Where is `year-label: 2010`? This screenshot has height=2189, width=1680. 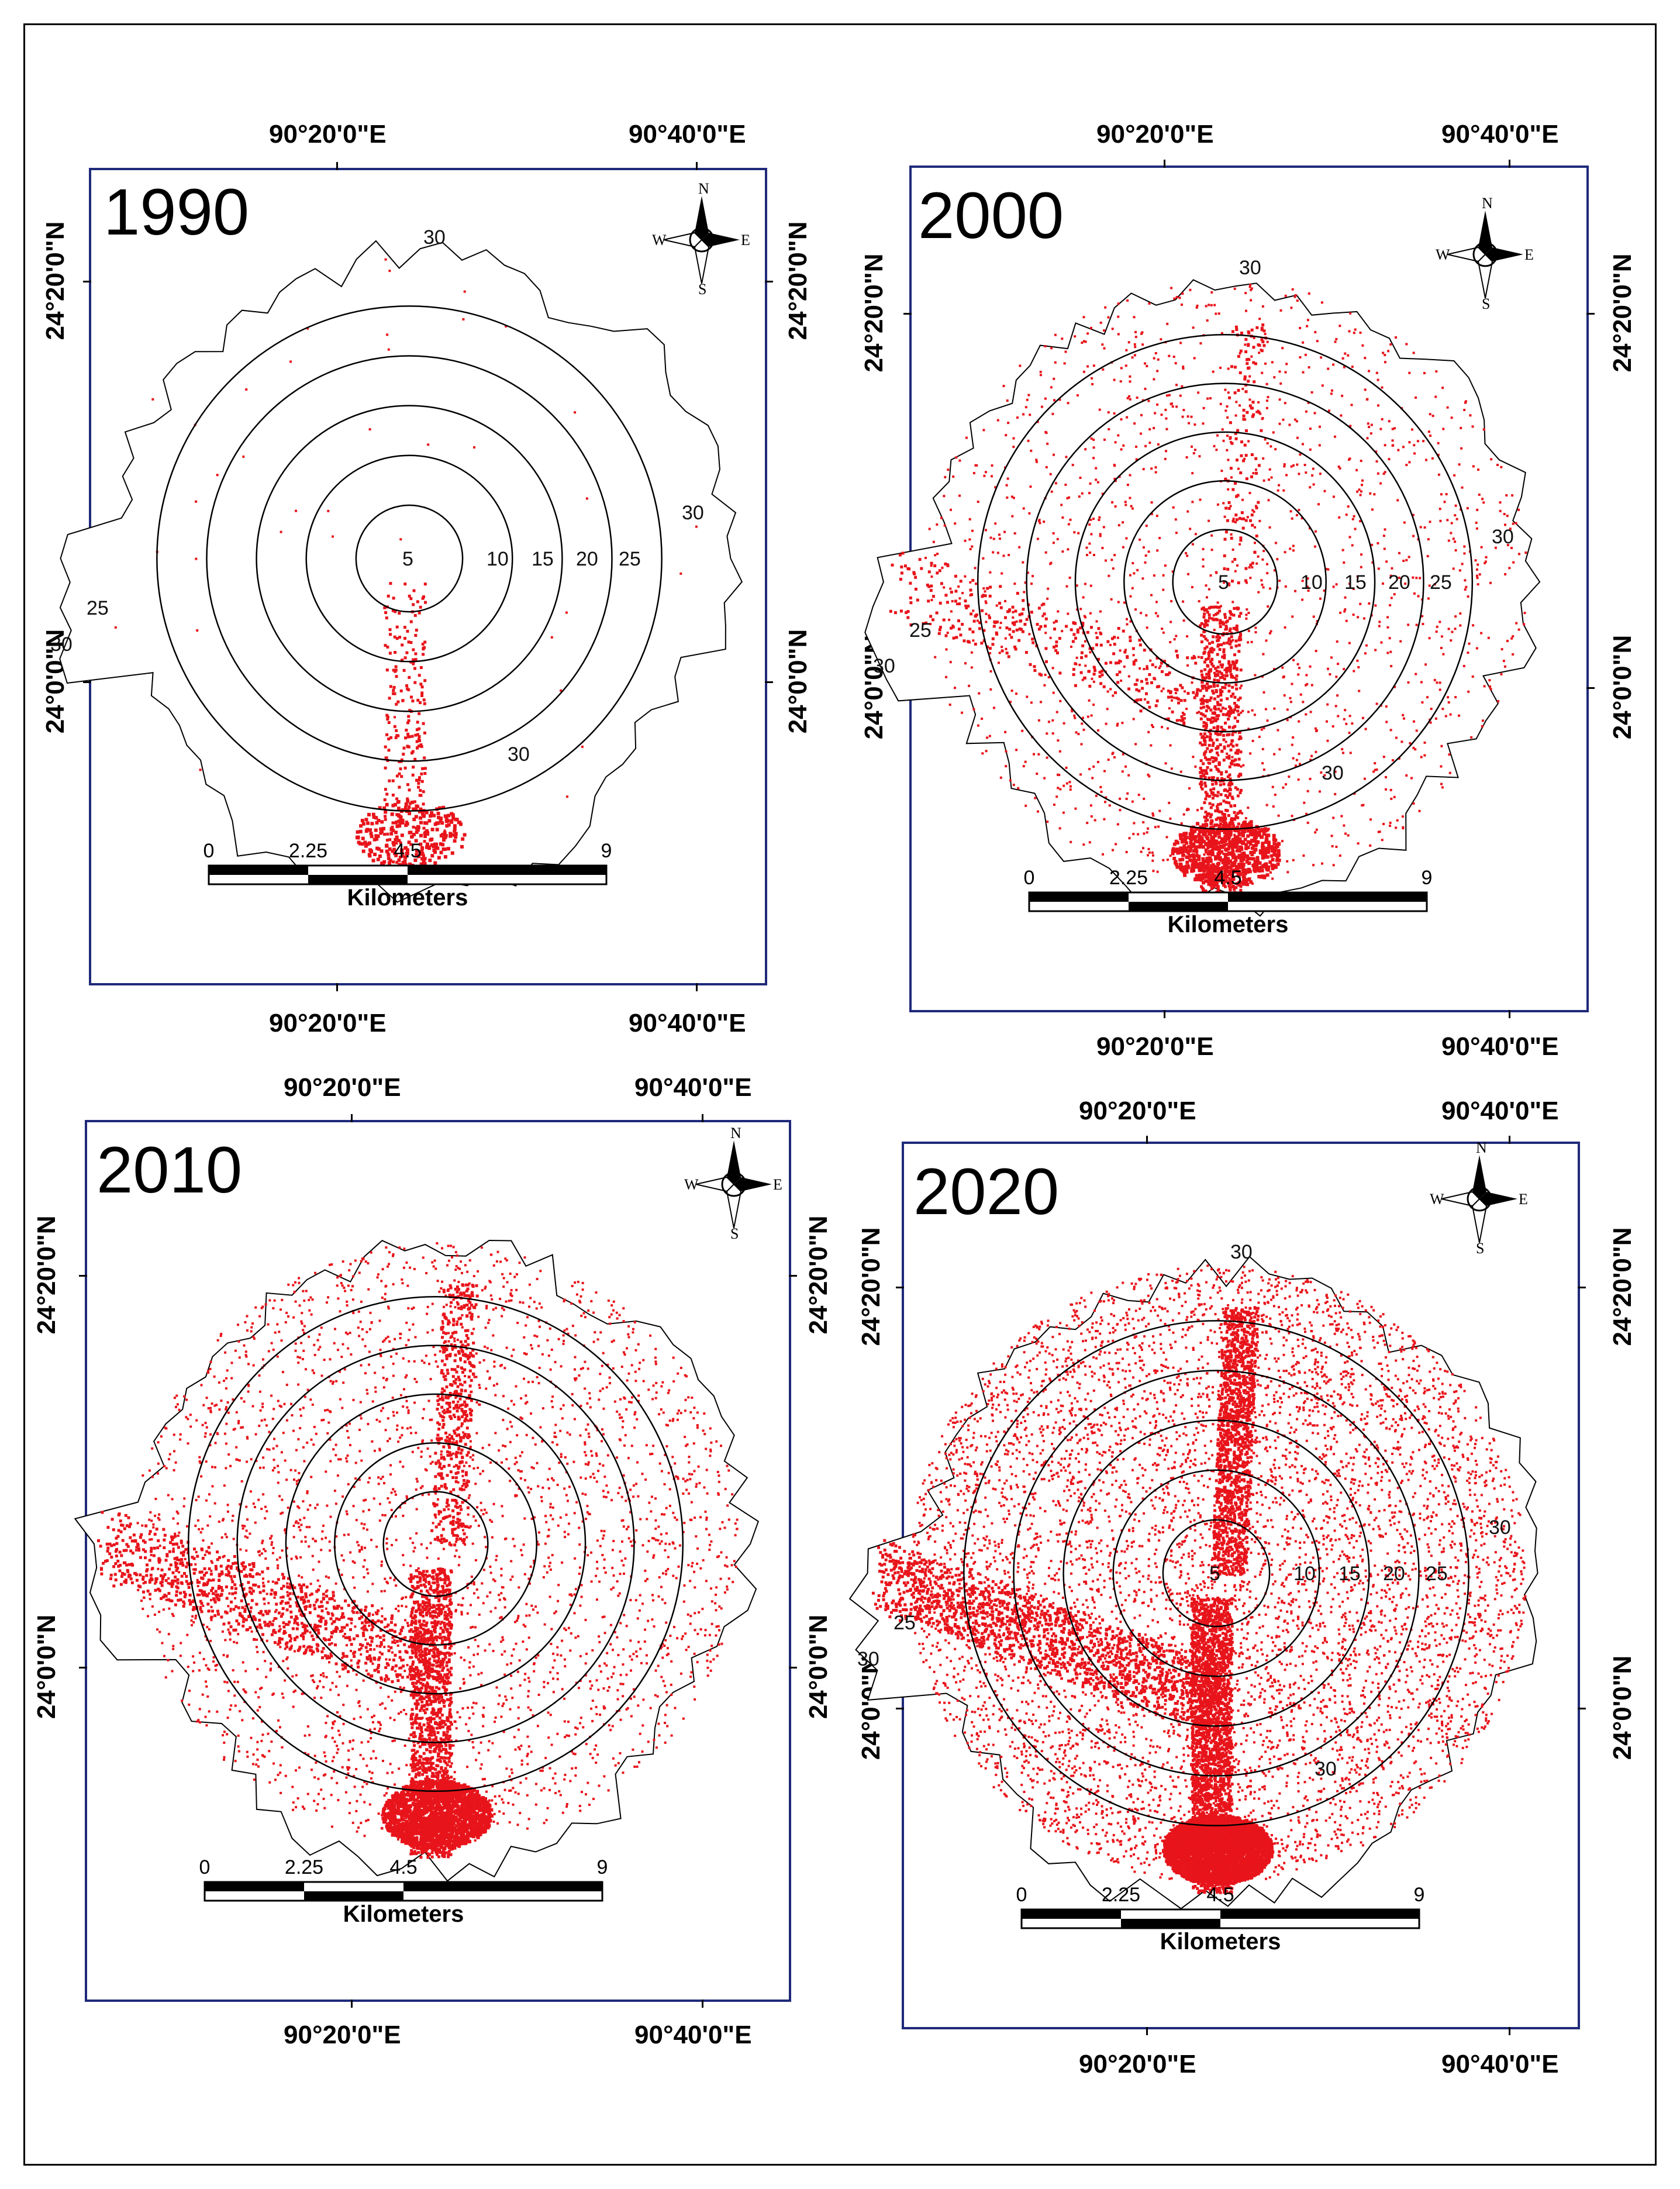 year-label: 2010 is located at coordinates (169, 1170).